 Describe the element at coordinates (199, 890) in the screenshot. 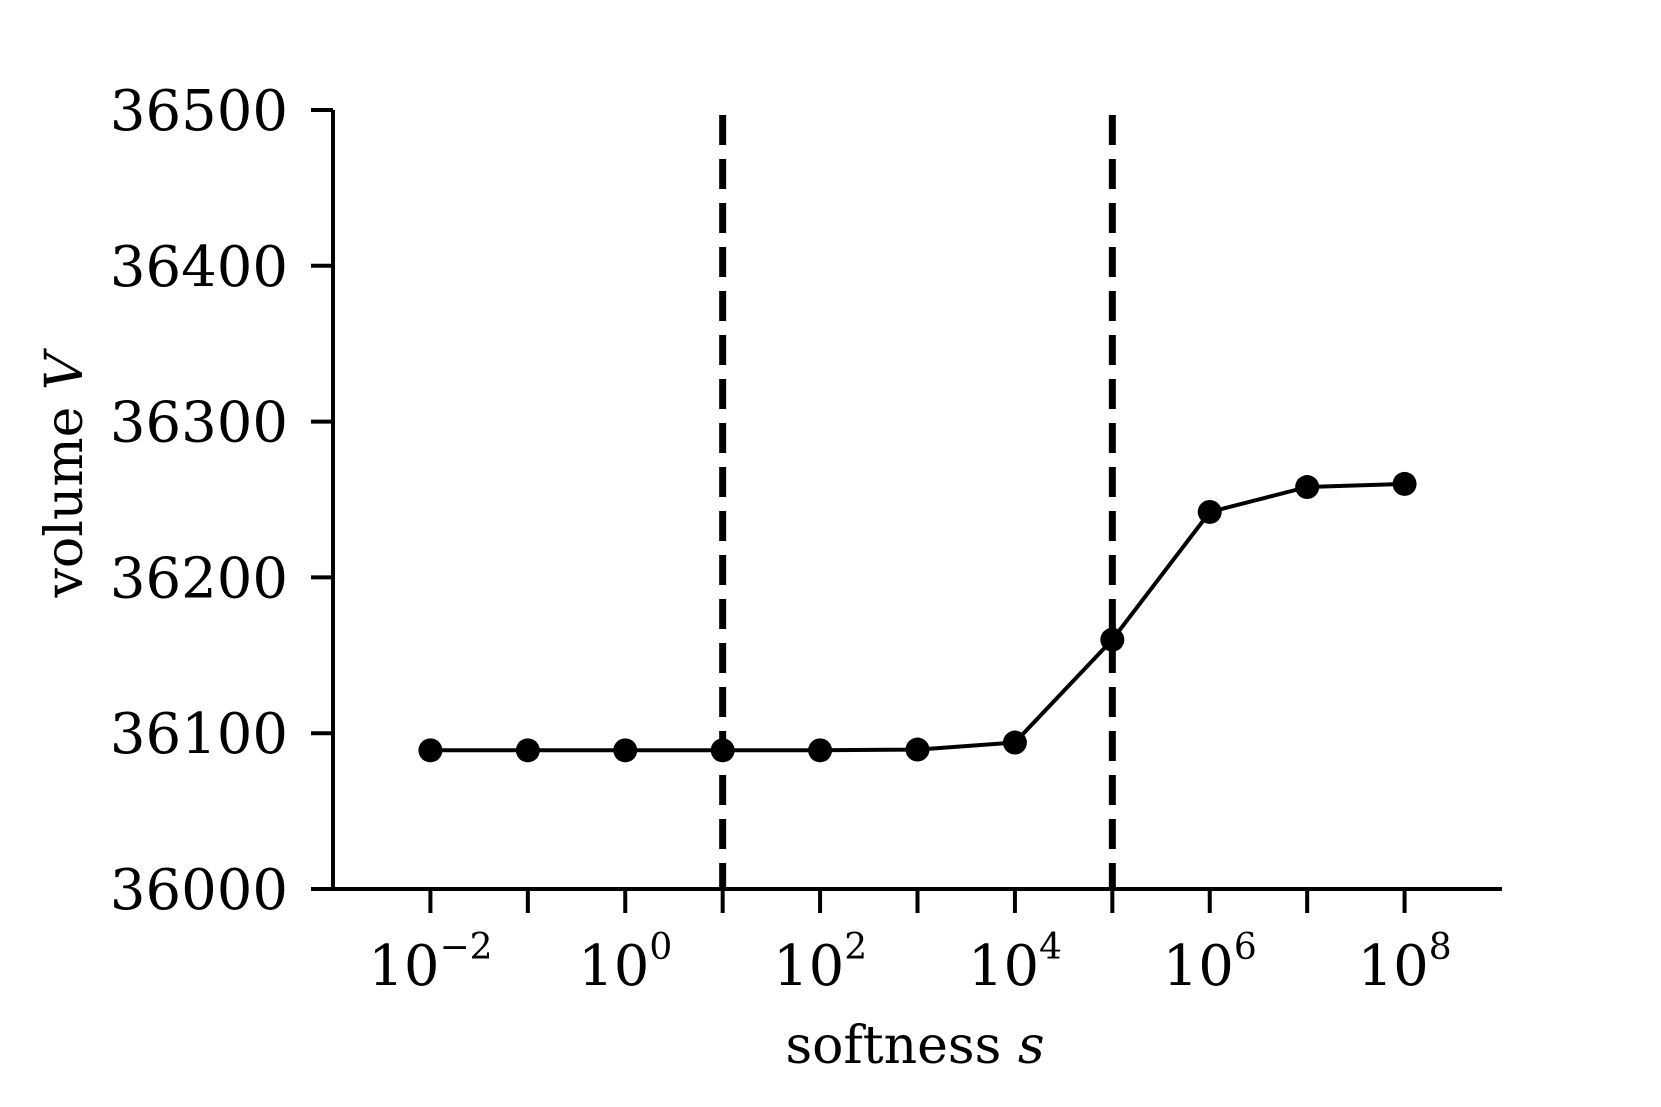

I see `y-tick-label: 36000` at that location.